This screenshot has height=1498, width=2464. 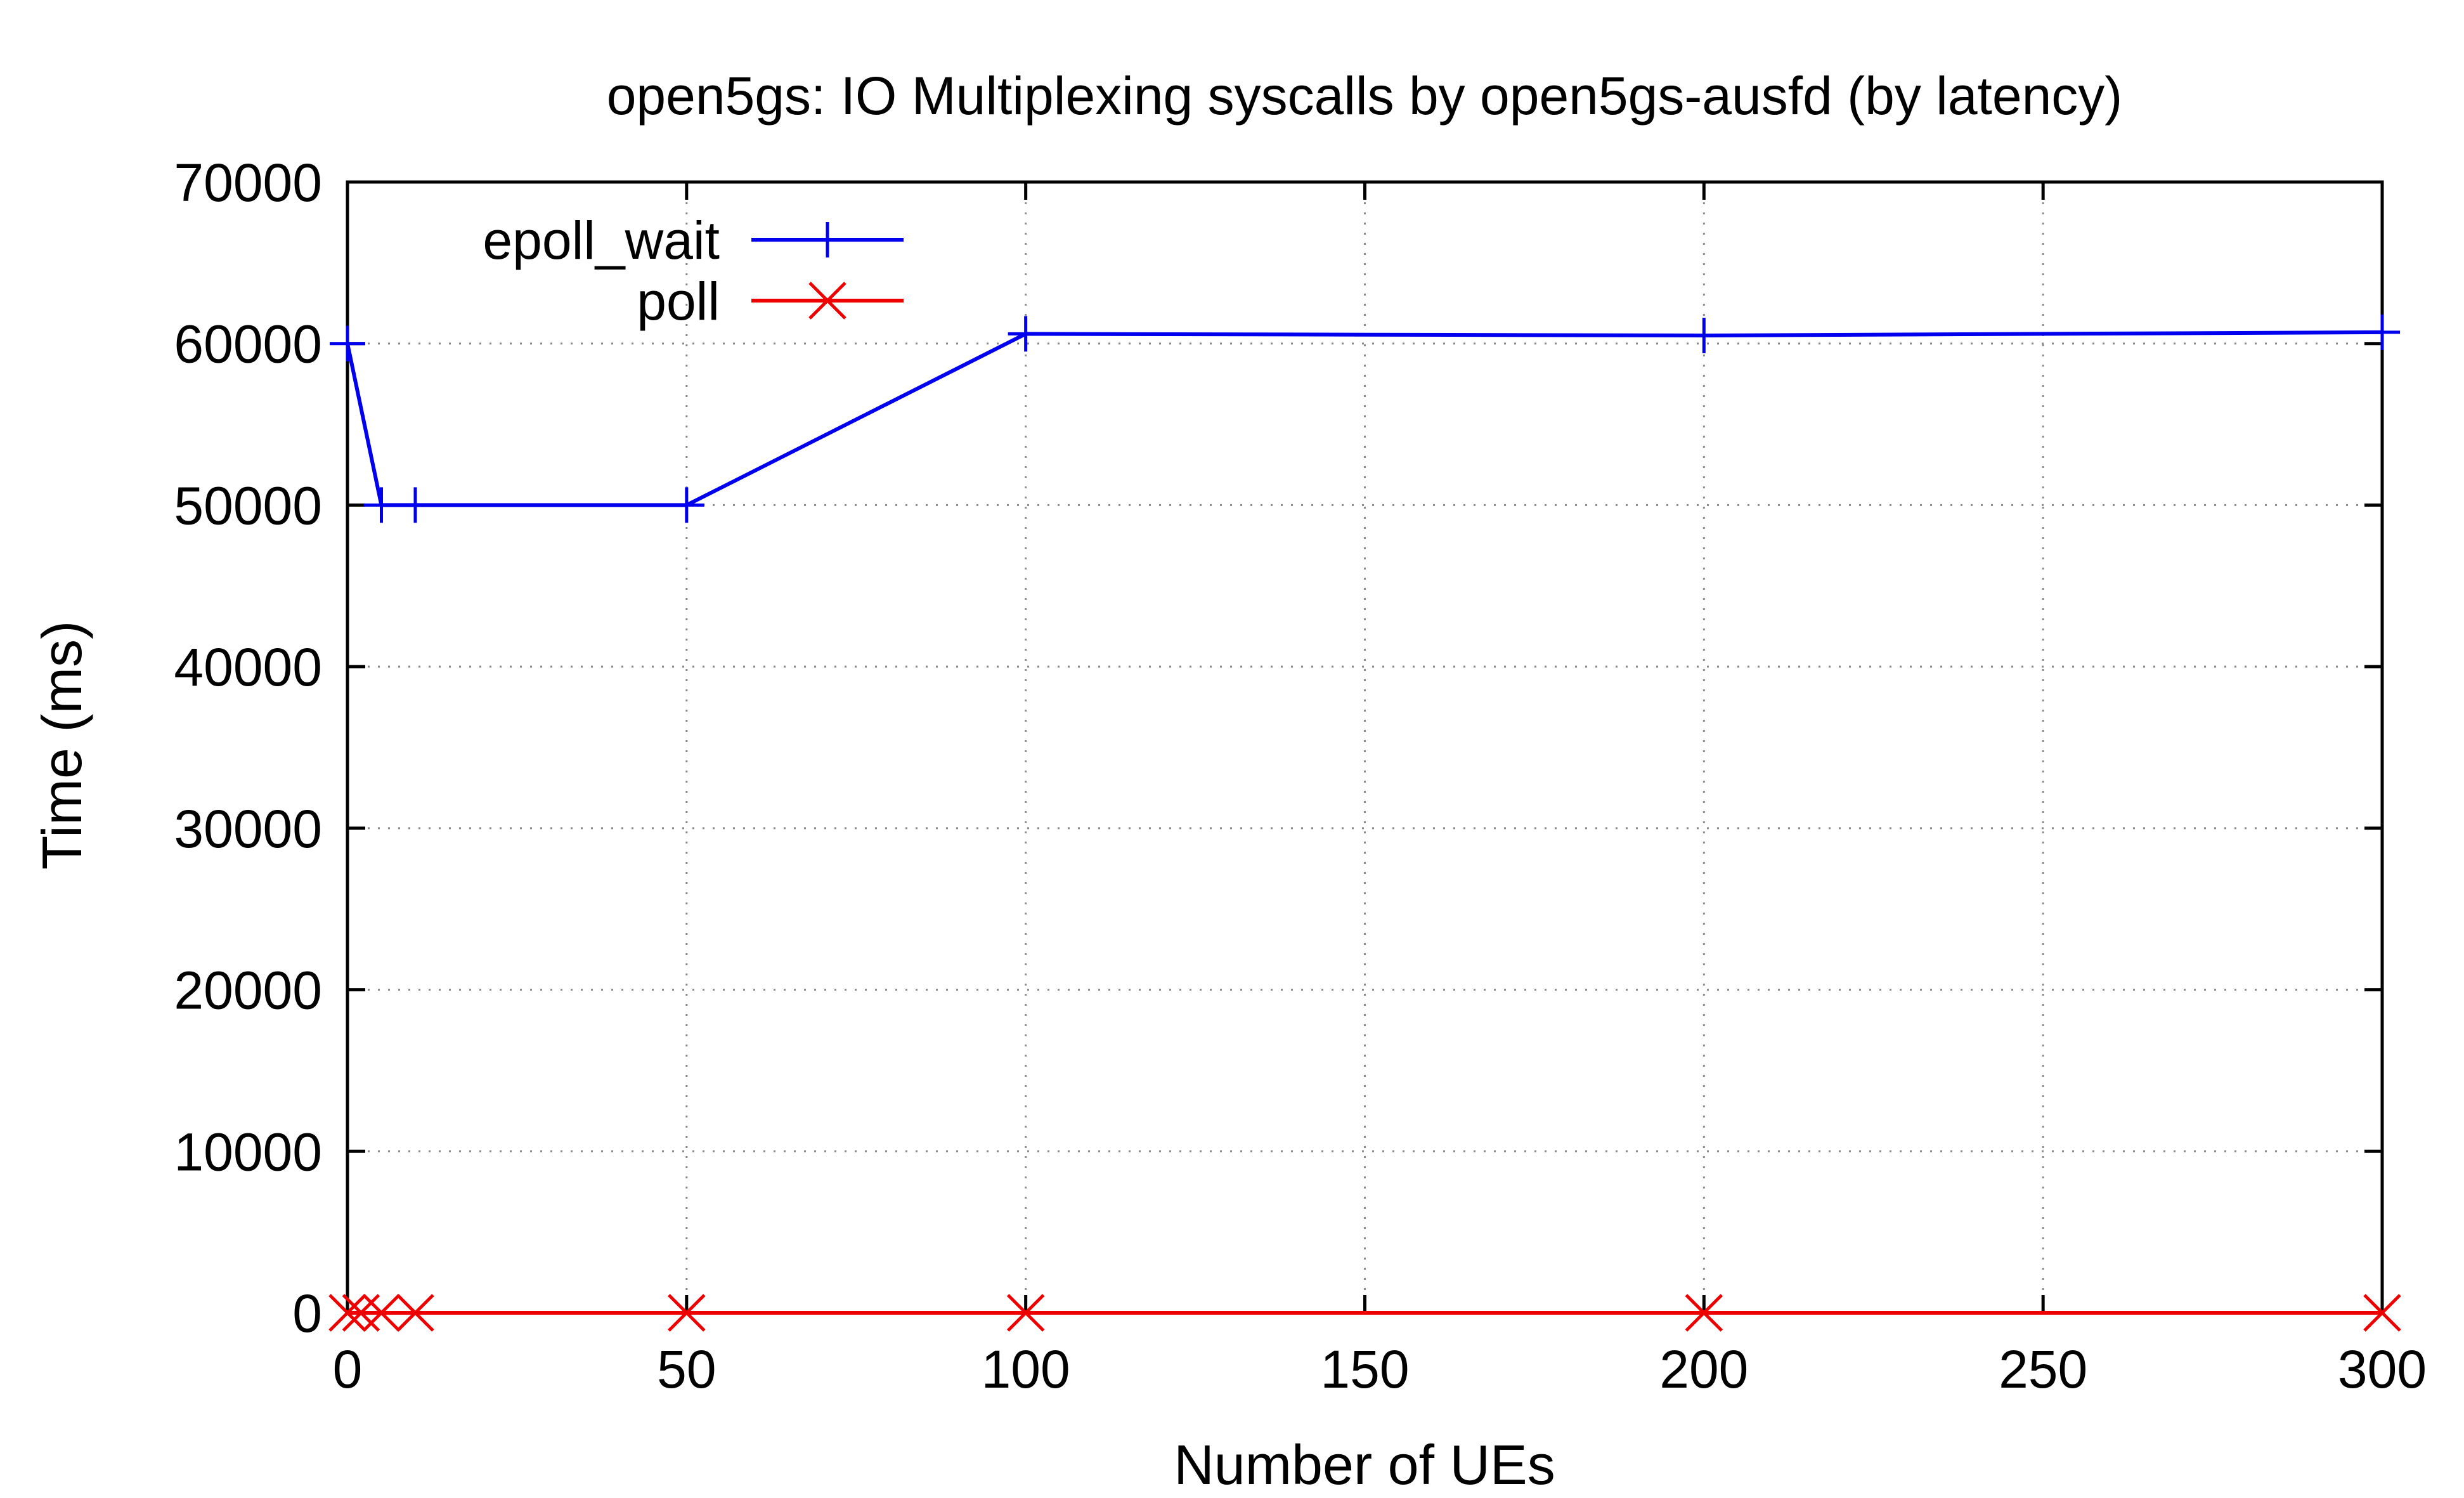 What do you see at coordinates (1365, 418) in the screenshot?
I see `series-epoll-wait` at bounding box center [1365, 418].